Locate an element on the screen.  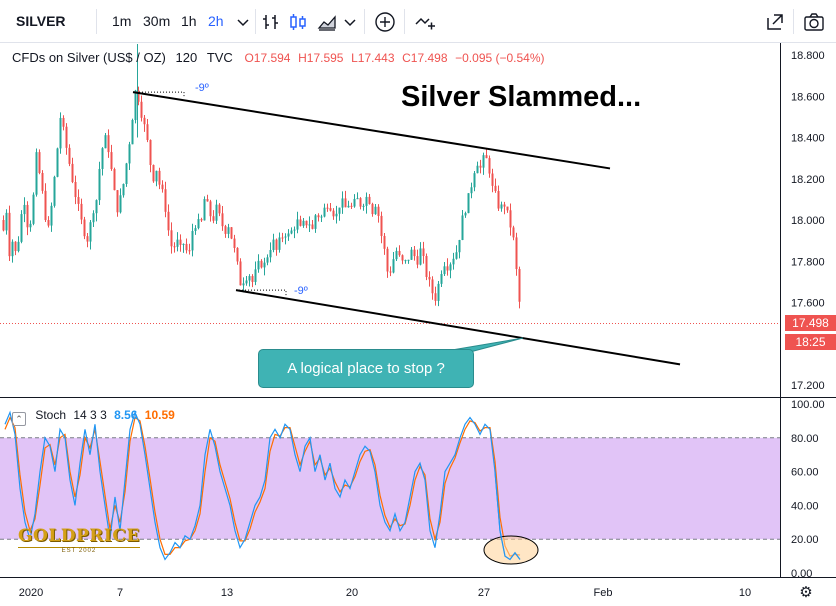
interval-1h: 1h is located at coordinates (189, 21).